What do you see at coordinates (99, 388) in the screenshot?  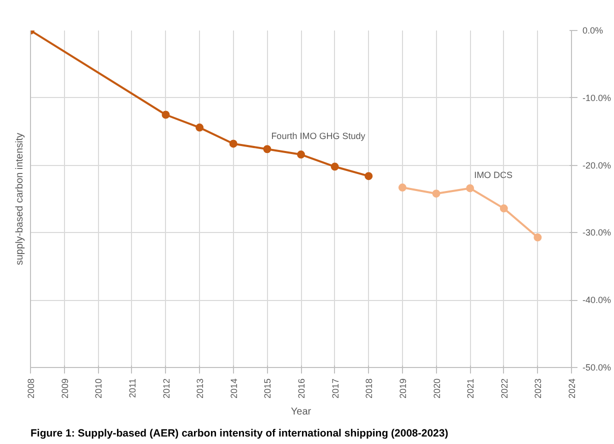 I see `x-tick-label: 2010` at bounding box center [99, 388].